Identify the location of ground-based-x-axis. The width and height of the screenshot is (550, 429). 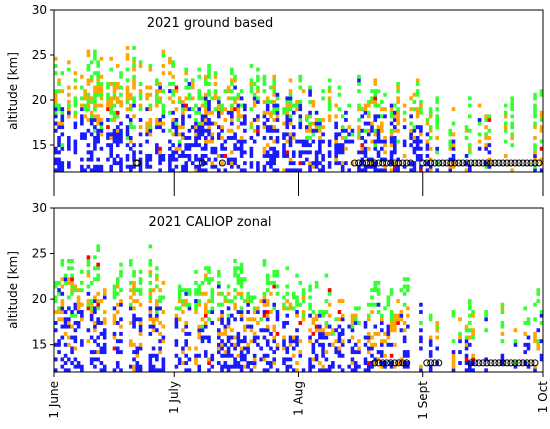
(298, 184).